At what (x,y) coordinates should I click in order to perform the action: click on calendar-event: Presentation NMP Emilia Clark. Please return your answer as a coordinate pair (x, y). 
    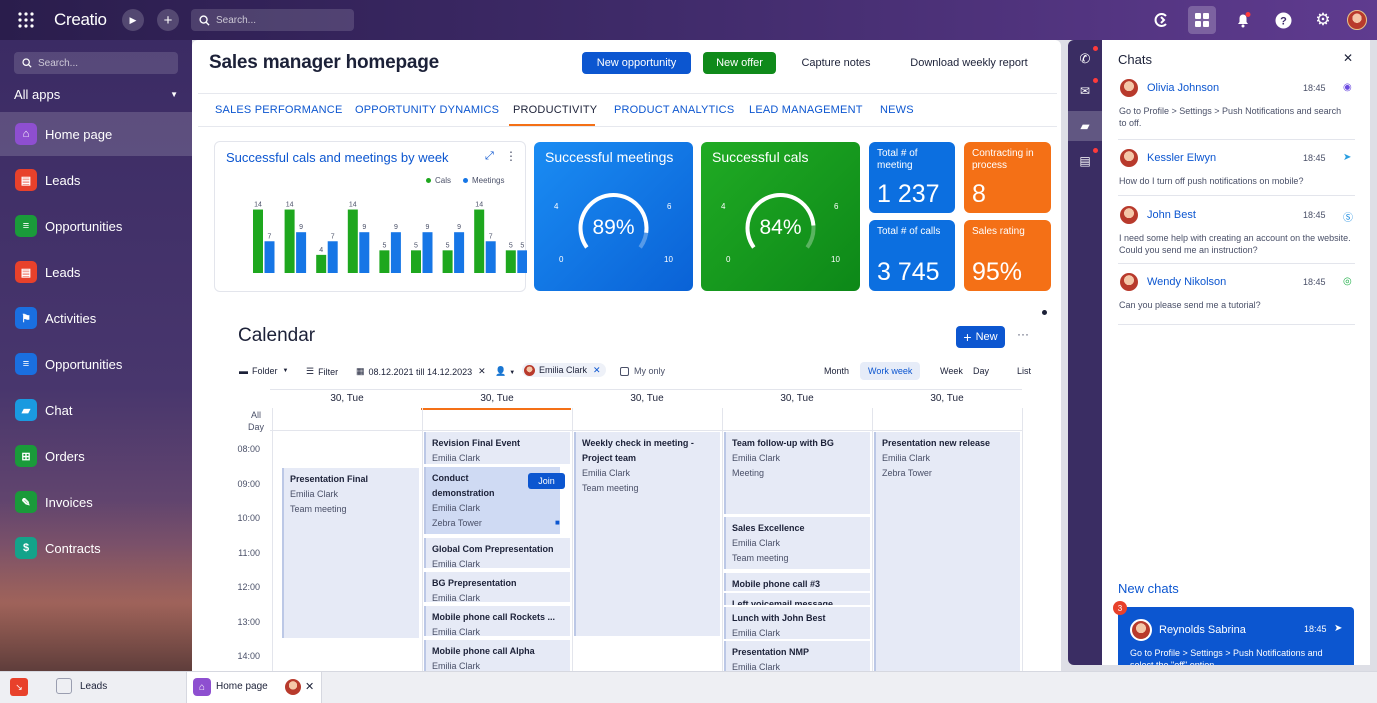
    Looking at the image, I should click on (797, 656).